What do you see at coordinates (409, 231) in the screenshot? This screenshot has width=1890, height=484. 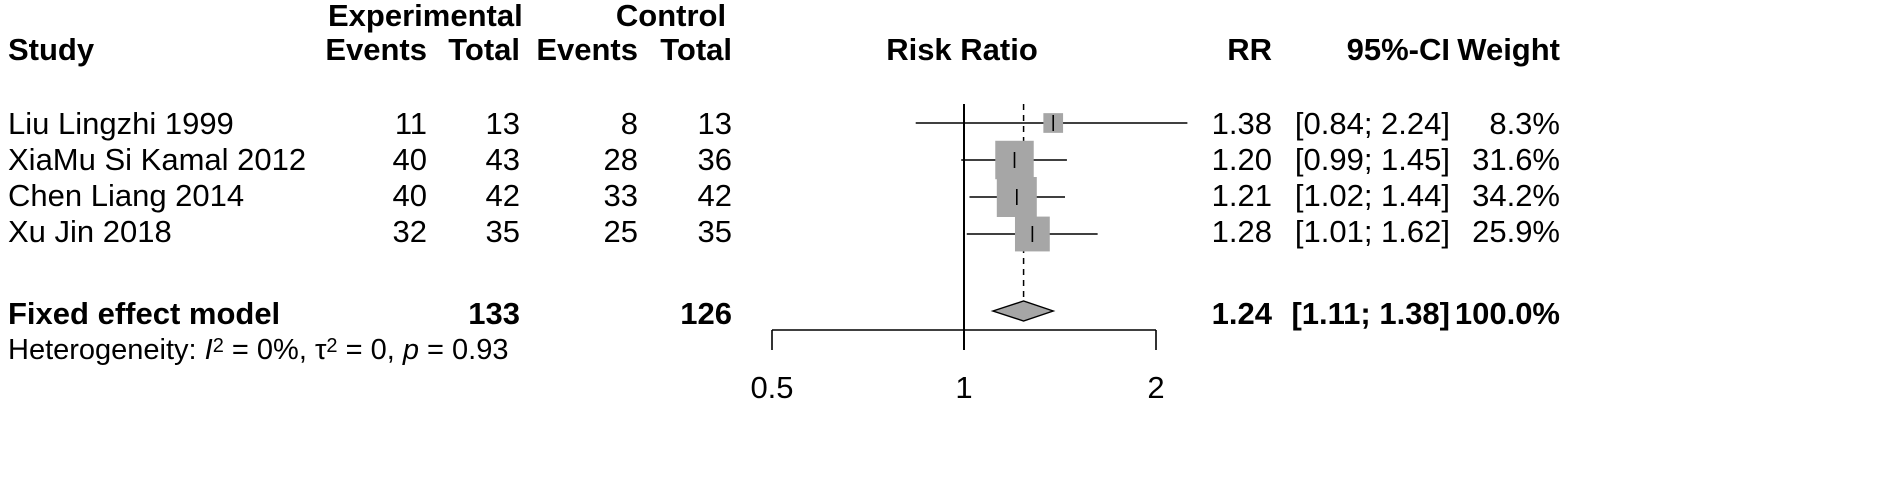 I see `exp-events: 32` at bounding box center [409, 231].